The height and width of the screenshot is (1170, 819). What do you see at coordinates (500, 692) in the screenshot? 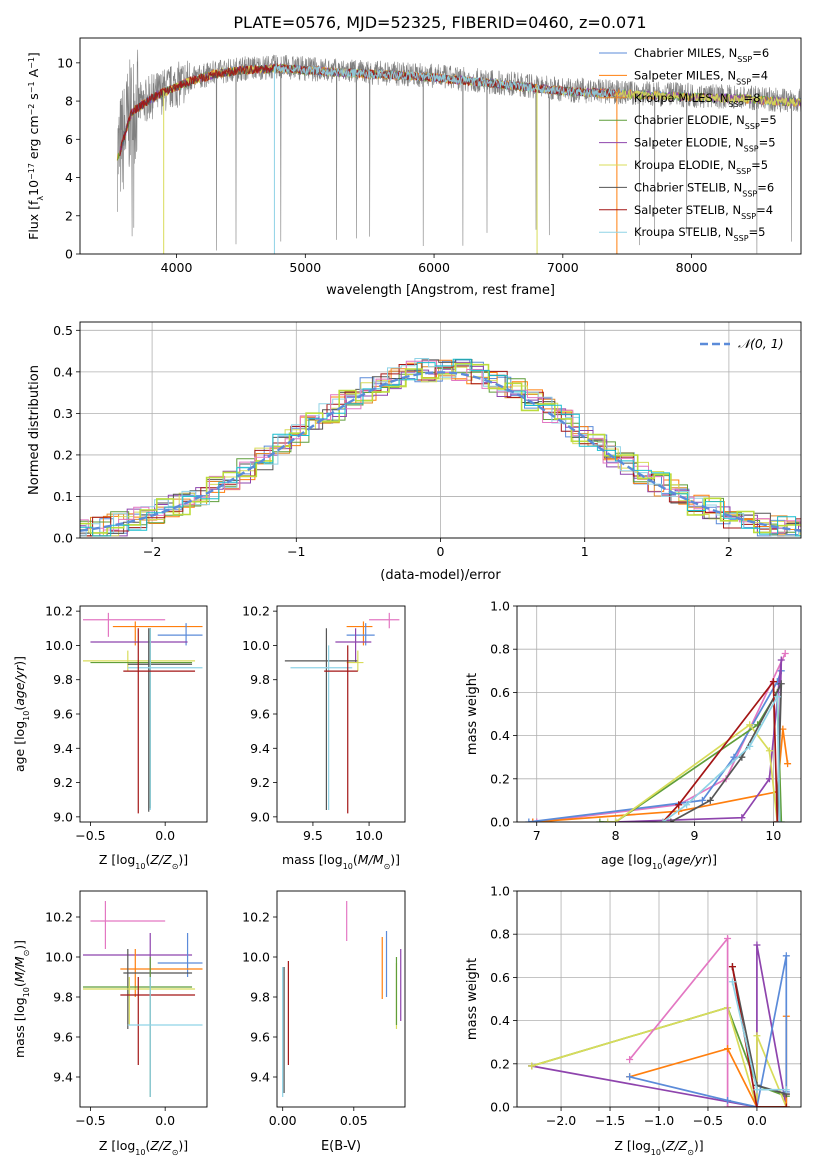
I see `y-tick-label: 0.6` at bounding box center [500, 692].